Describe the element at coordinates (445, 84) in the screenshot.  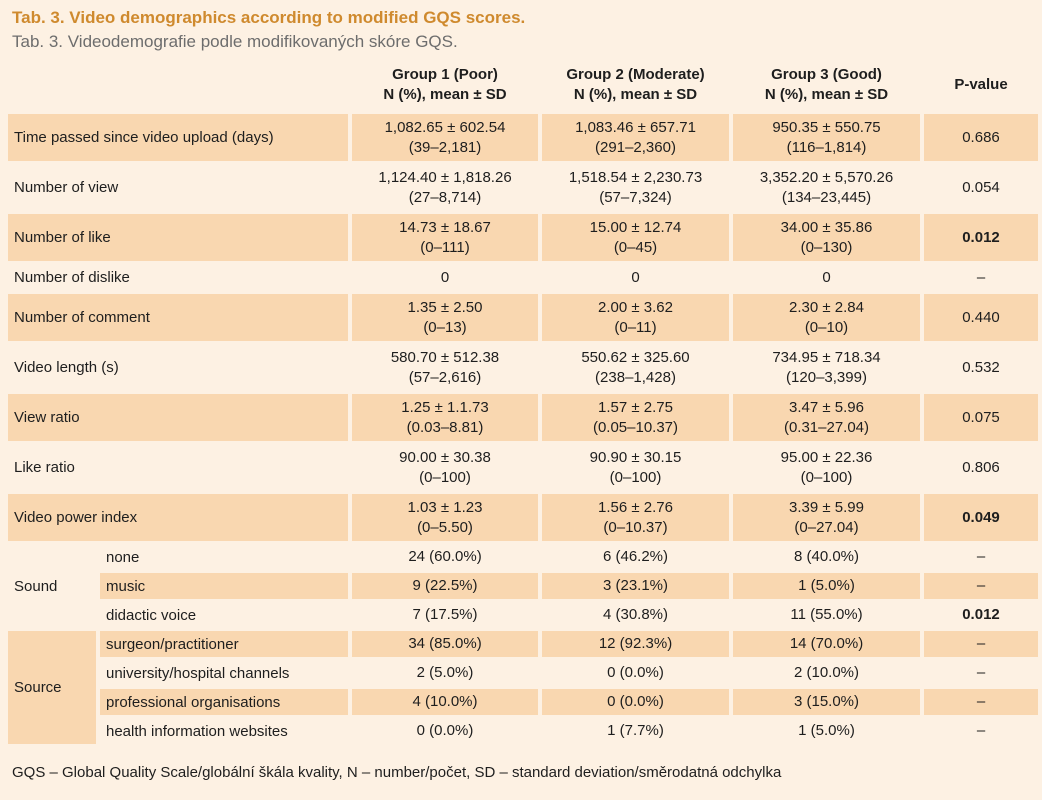
I see `header-group-1: Group 1 (Poor) N (%), mean ± SD` at that location.